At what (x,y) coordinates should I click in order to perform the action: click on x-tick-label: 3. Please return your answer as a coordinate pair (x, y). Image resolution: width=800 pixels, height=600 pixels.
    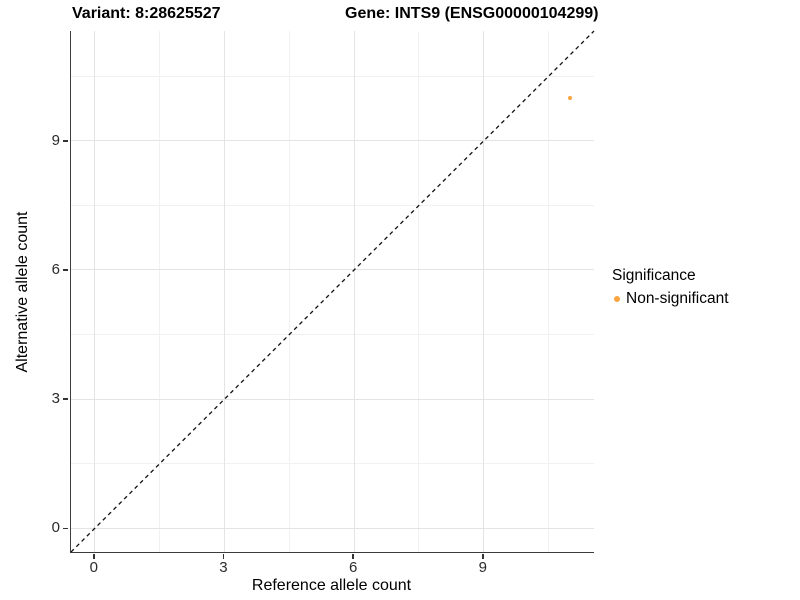
    Looking at the image, I should click on (223, 567).